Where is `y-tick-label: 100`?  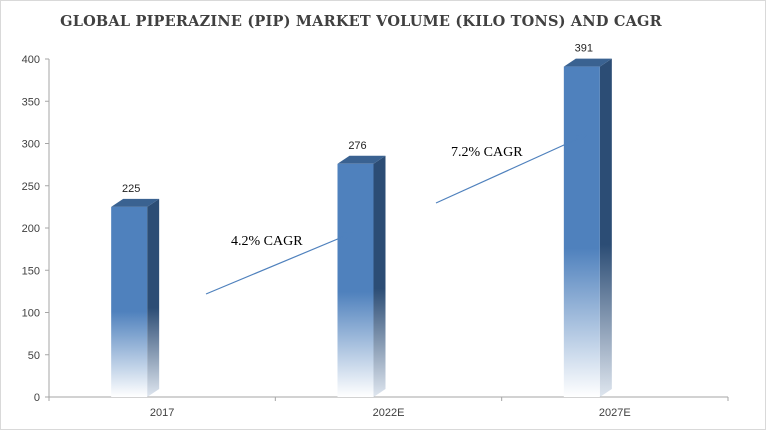 y-tick-label: 100 is located at coordinates (31, 314).